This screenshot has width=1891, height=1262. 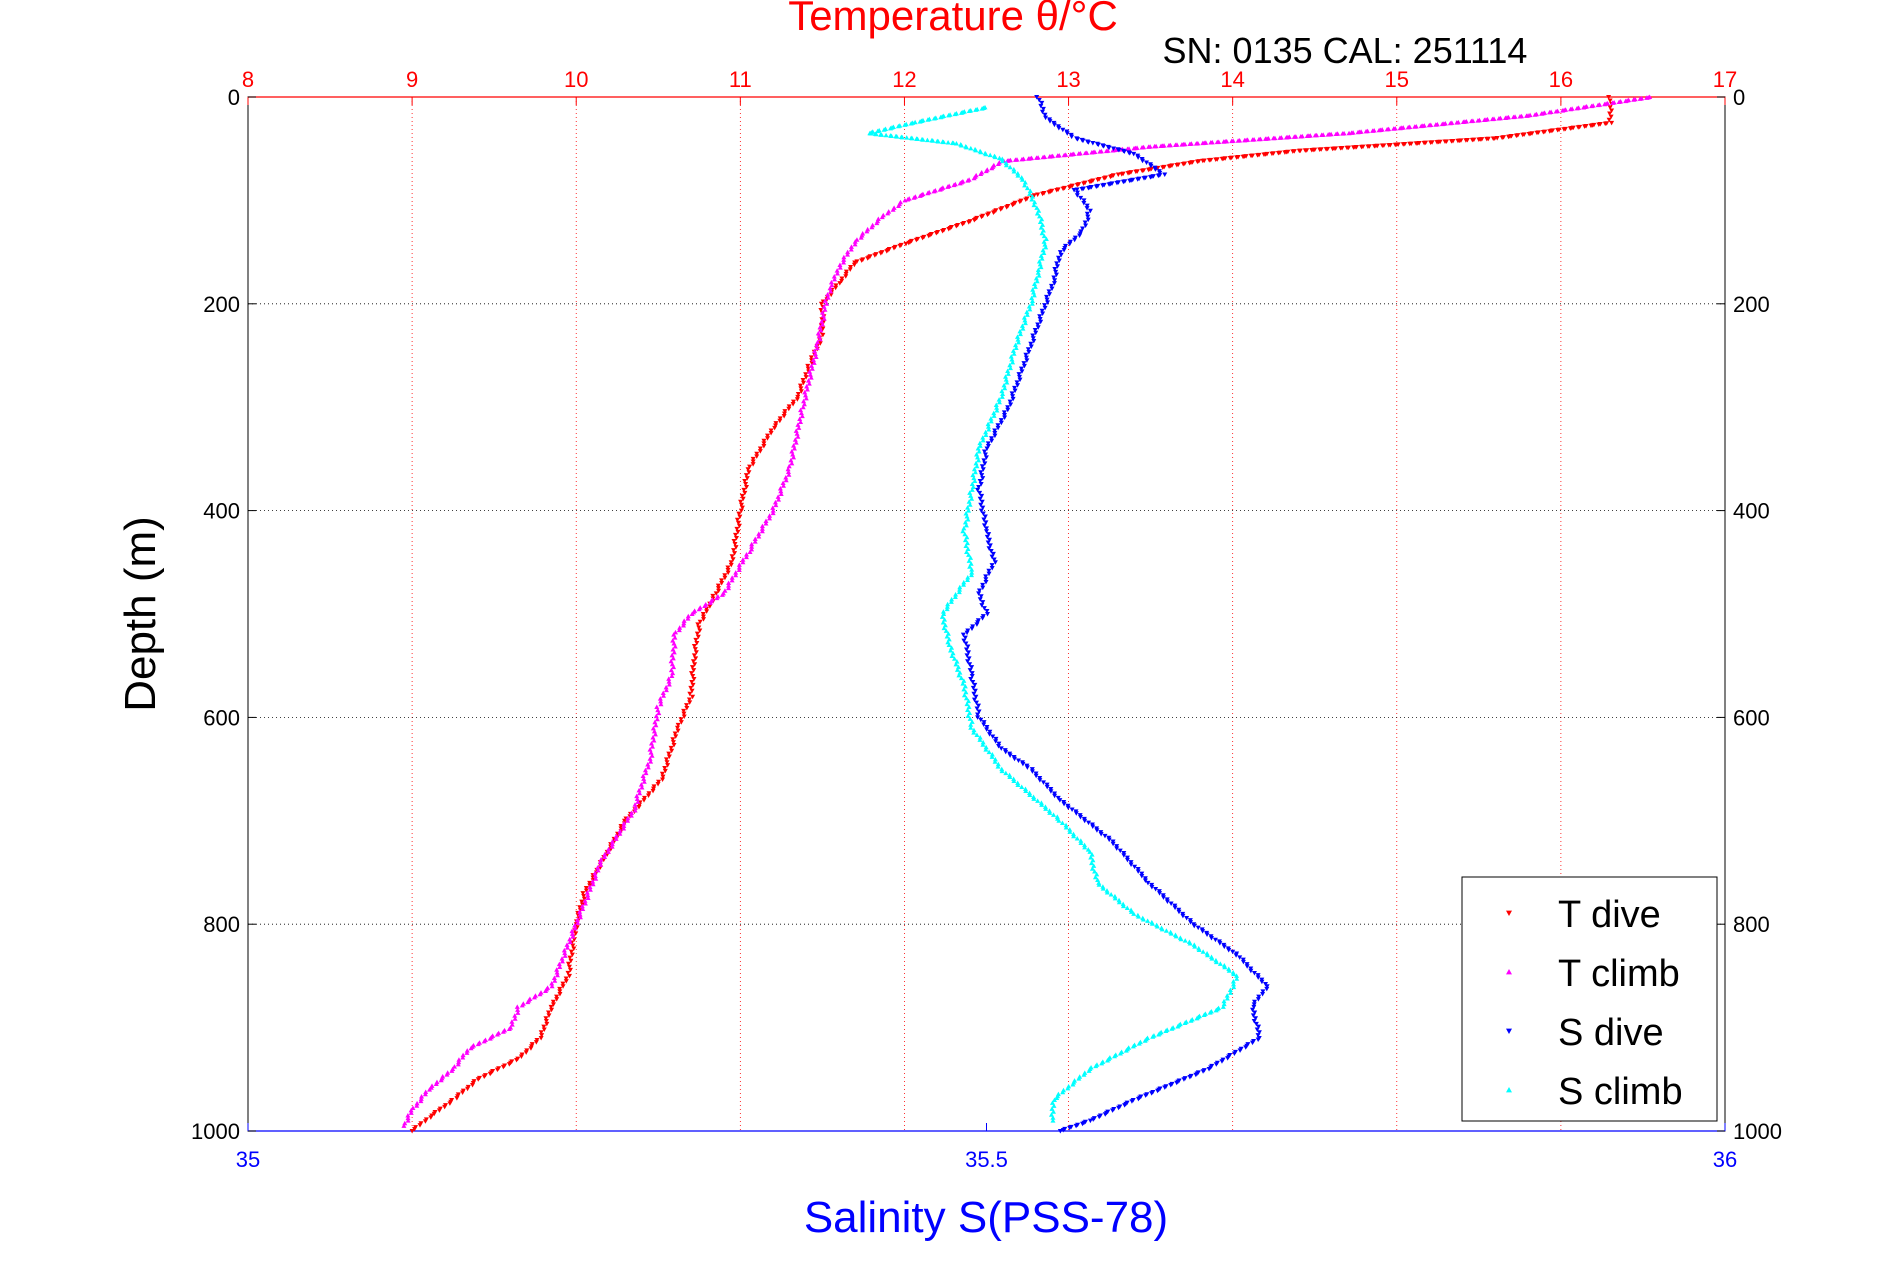 What do you see at coordinates (1561, 79) in the screenshot?
I see `top-tick-label: 16` at bounding box center [1561, 79].